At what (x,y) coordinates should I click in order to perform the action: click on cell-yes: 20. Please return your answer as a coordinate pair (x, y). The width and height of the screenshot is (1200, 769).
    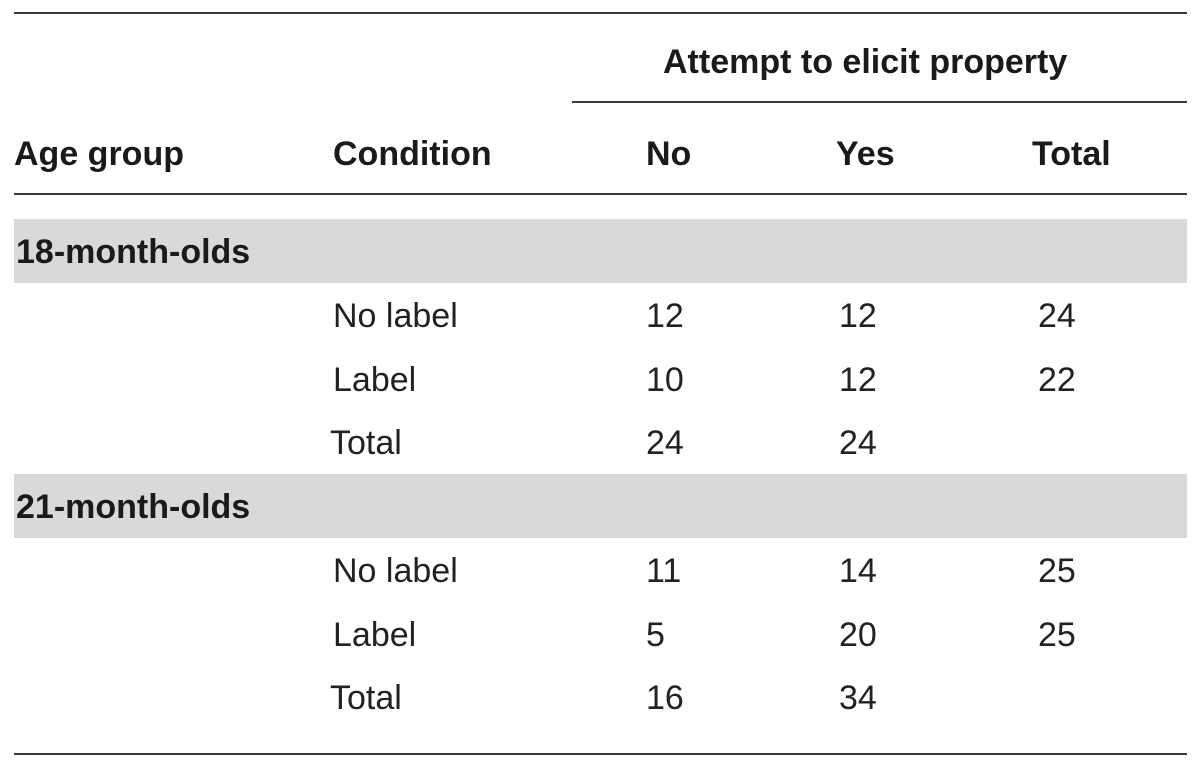
    Looking at the image, I should click on (858, 635).